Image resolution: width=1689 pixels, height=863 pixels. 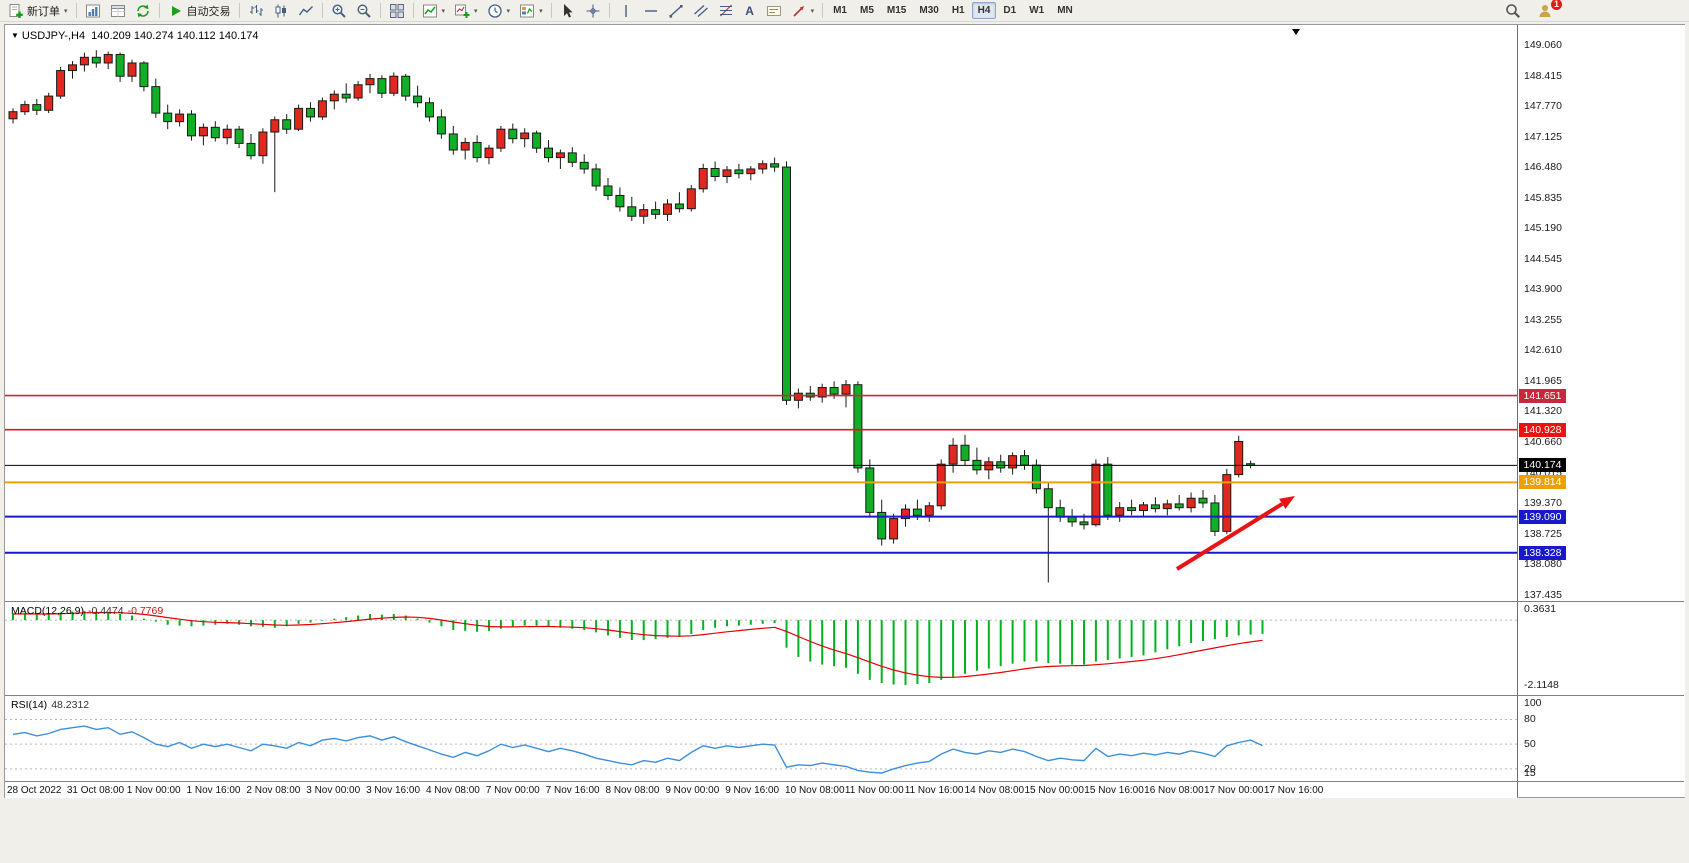 What do you see at coordinates (1543, 45) in the screenshot?
I see `axis-tick-label: 149.060` at bounding box center [1543, 45].